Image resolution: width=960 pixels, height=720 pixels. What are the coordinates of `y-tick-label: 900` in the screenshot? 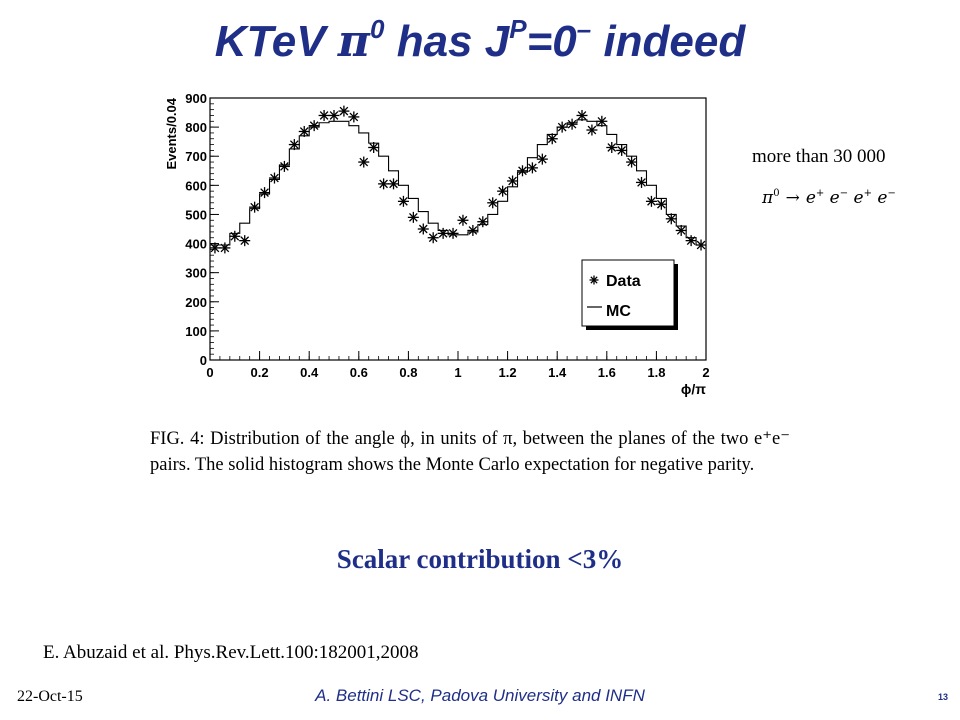 It's located at (196, 98).